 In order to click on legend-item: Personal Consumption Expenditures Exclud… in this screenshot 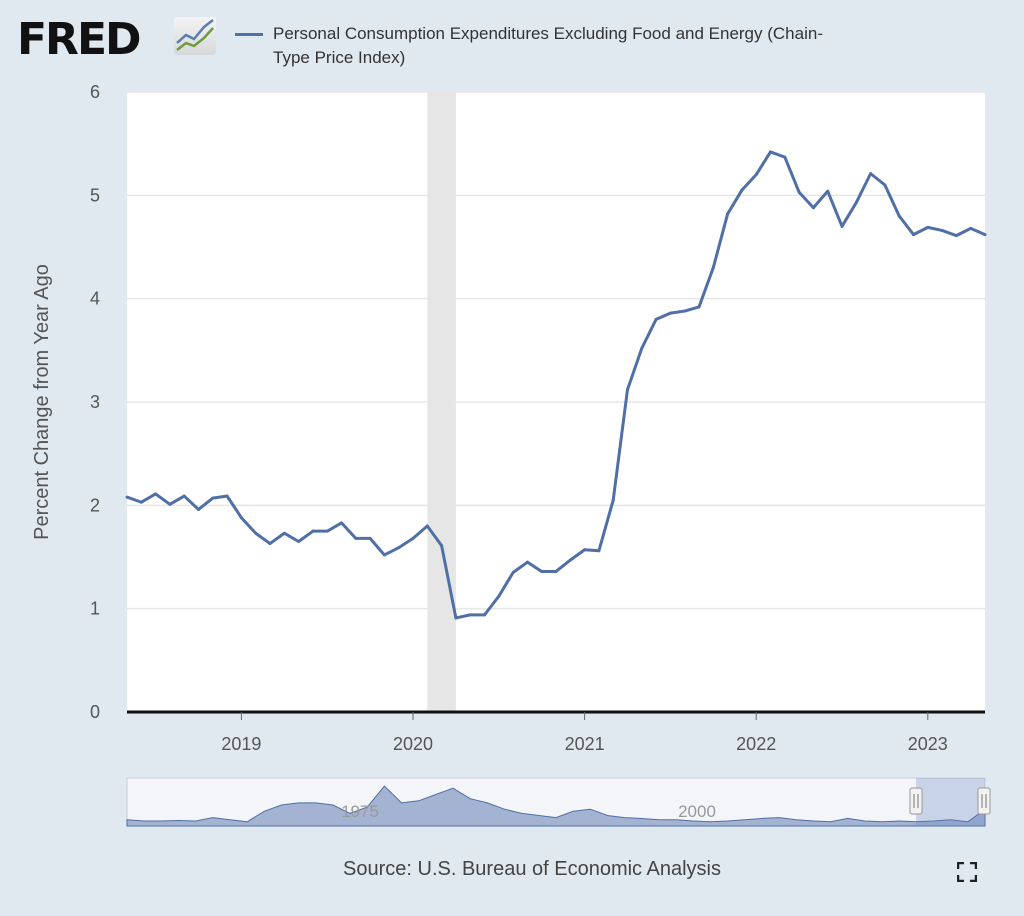, I will do `click(534, 46)`.